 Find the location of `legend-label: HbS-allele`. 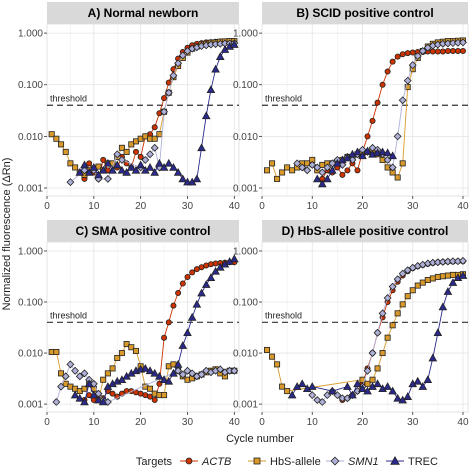

legend-label: HbS-allele is located at coordinates (295, 462).